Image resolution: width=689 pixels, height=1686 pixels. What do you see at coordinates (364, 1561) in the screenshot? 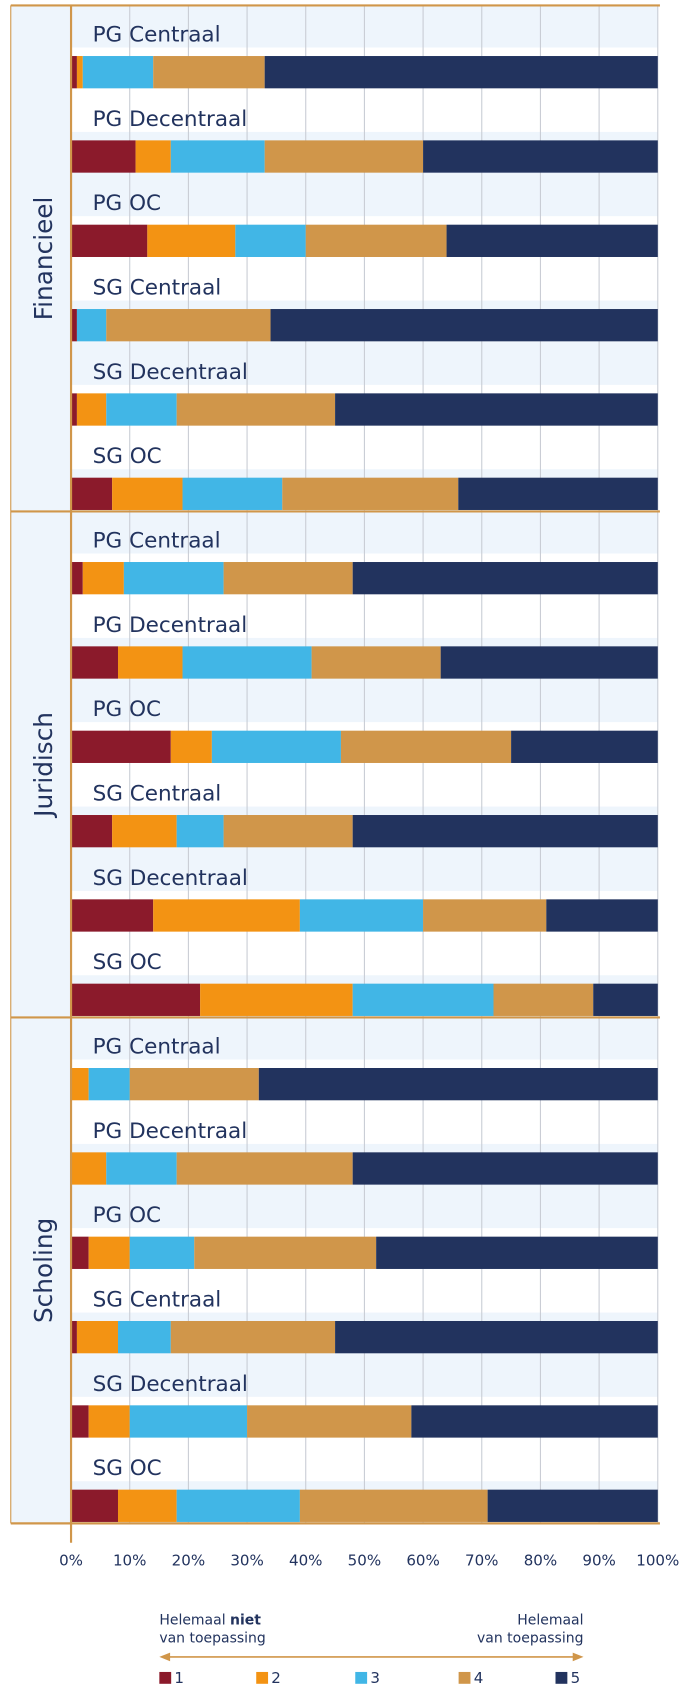
I see `x-tick-label: 50%` at bounding box center [364, 1561].